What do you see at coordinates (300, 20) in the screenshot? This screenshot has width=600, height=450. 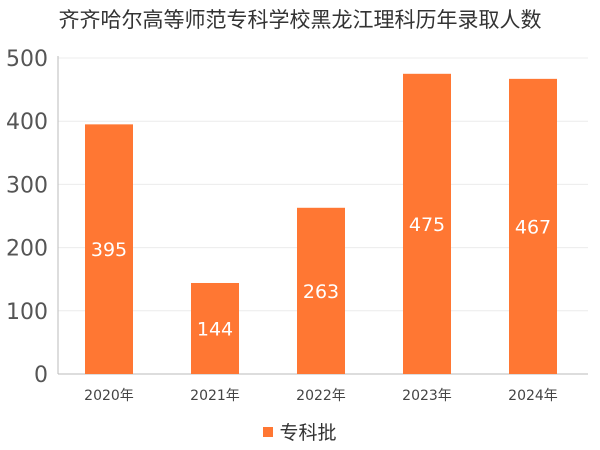 I see `chart-title: 齐齐哈尔高等师范专科学校黑龙江理科历年录取人数` at bounding box center [300, 20].